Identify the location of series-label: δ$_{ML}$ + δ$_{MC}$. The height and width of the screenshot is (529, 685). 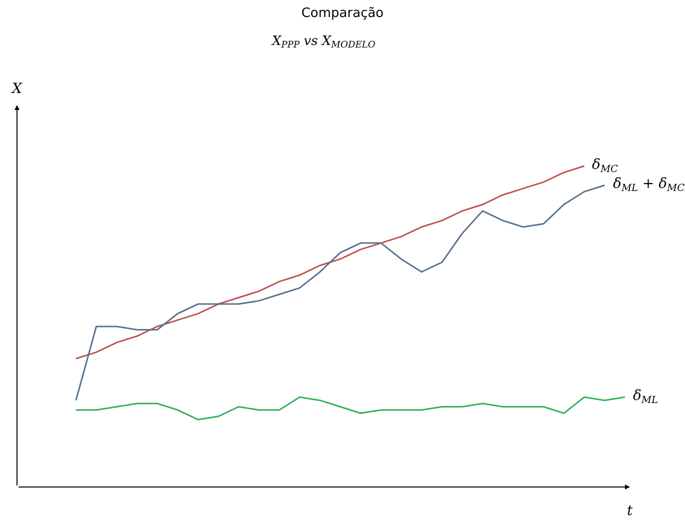
(649, 185).